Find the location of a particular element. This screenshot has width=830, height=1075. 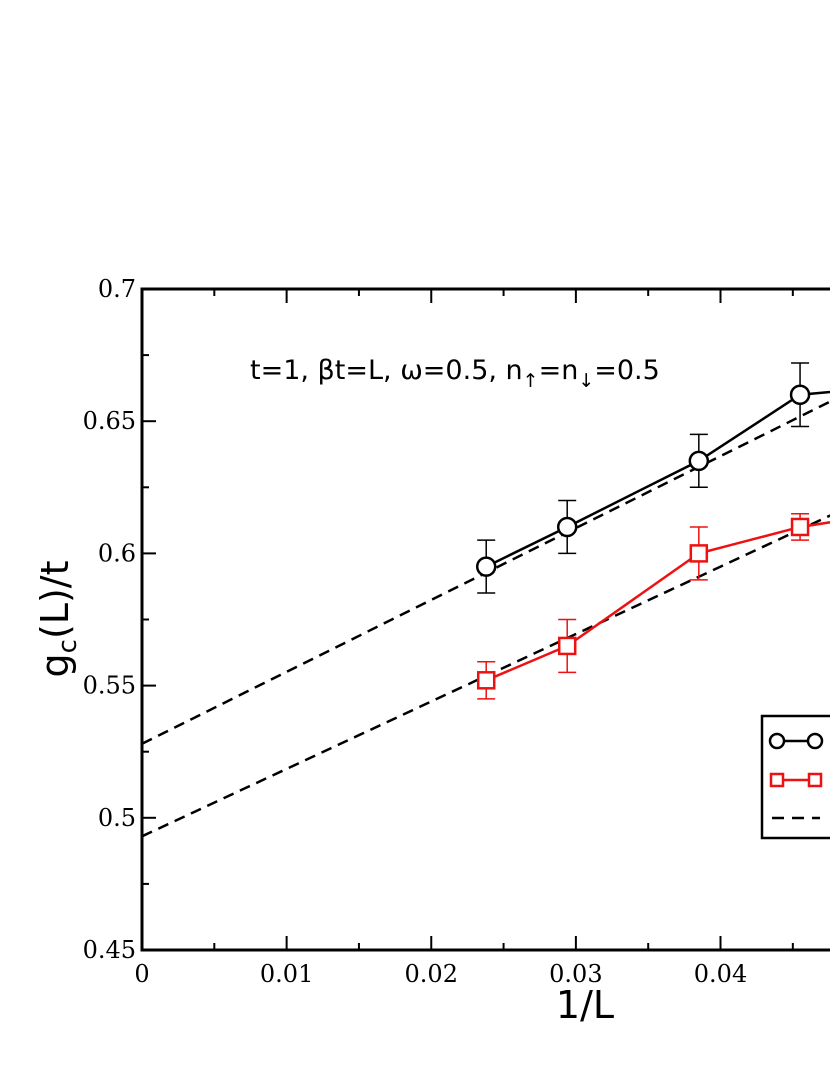

parameter-annotation: t=1, βt=L, ω=0.5, n↑=n↓=0.5 is located at coordinates (455, 373).